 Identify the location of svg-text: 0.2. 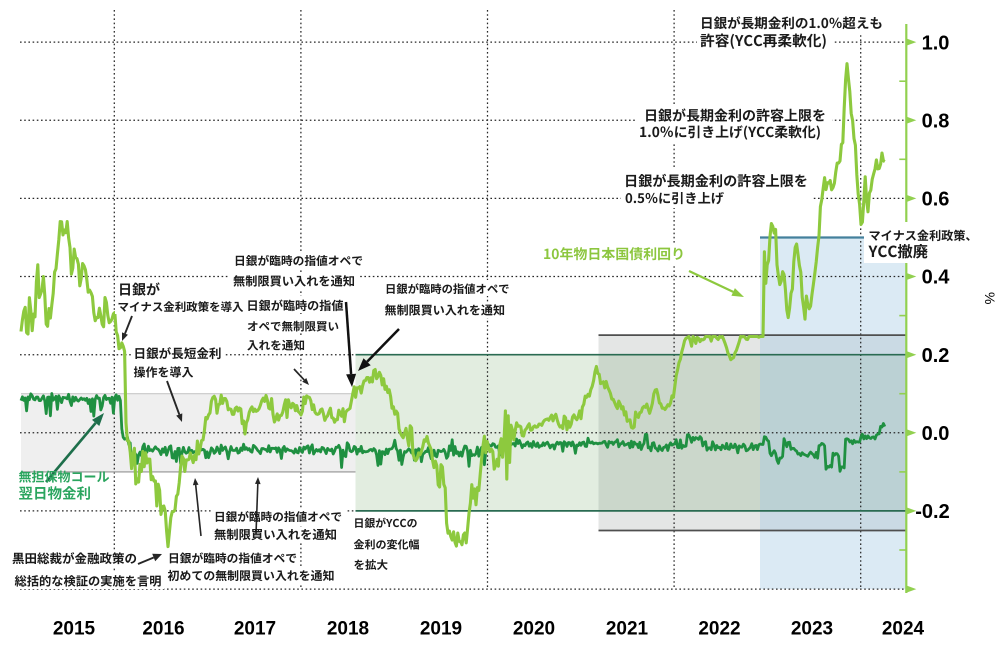
(936, 356).